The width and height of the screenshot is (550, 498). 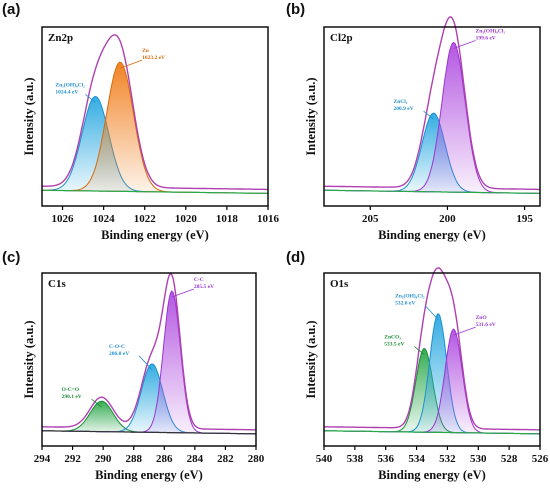 I want to click on annotation-label: 199.6 eV, so click(x=486, y=38).